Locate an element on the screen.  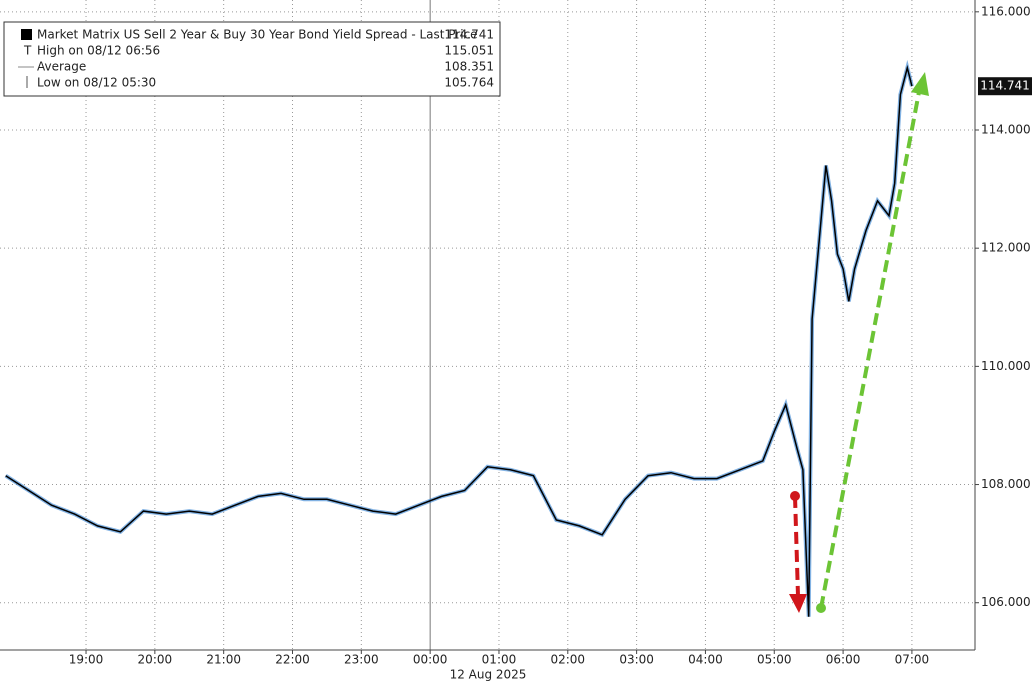
x-tick-label: 02:00 is located at coordinates (567, 660).